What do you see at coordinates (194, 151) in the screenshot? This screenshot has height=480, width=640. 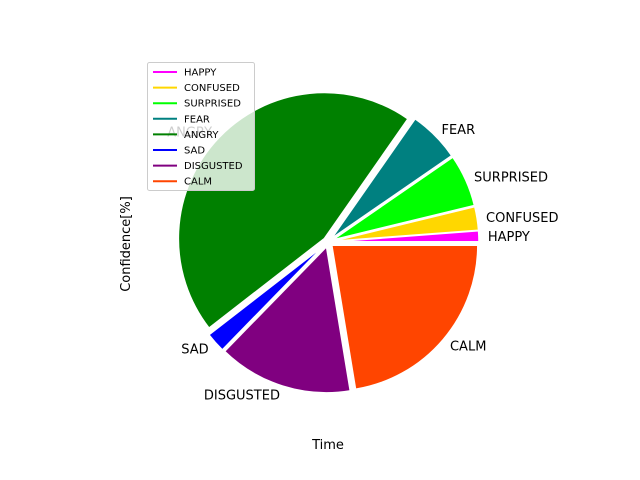 I see `legend-label-sad: SAD` at bounding box center [194, 151].